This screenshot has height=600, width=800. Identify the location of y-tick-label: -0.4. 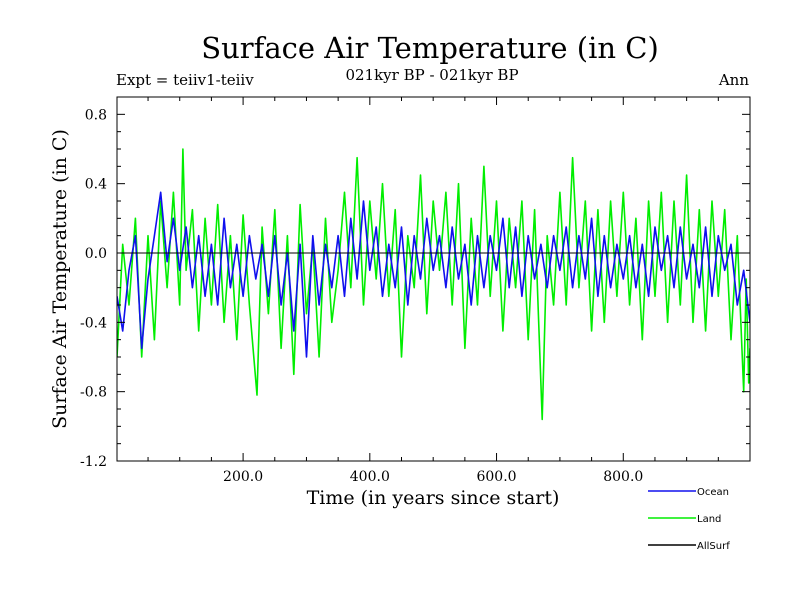
(93, 323).